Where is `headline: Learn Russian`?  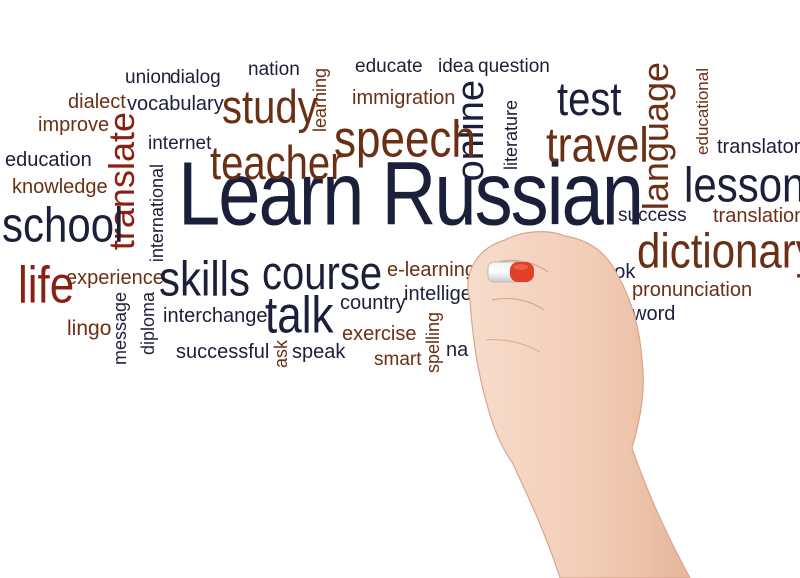
headline: Learn Russian is located at coordinates (411, 194).